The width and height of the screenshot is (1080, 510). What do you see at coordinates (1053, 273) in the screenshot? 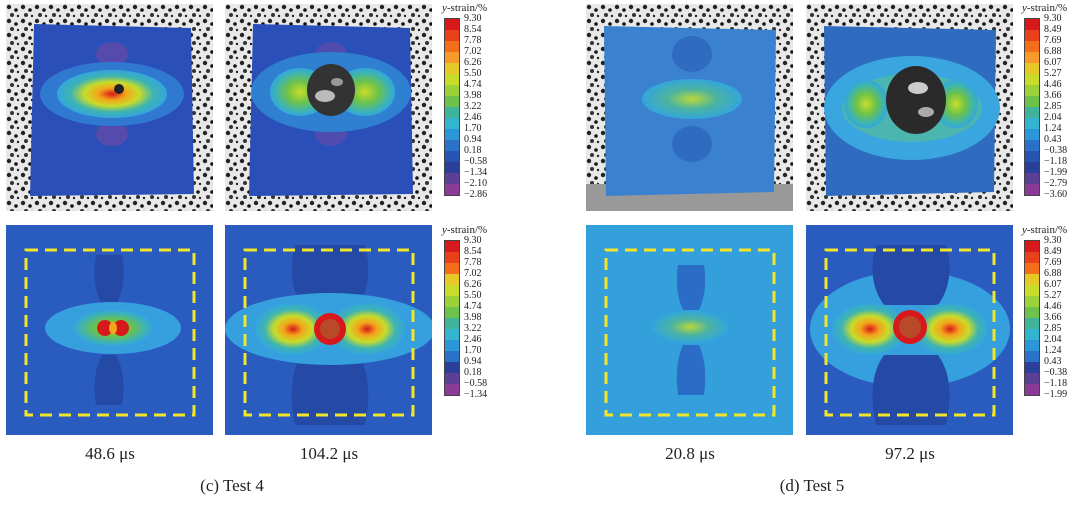
I see `colorbar-tick-label: 6.88` at bounding box center [1053, 273].